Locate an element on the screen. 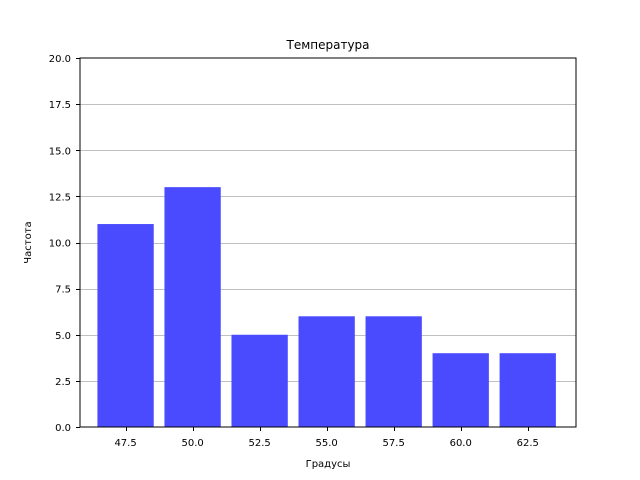  y-tick-label: 20.0 is located at coordinates (60, 59).